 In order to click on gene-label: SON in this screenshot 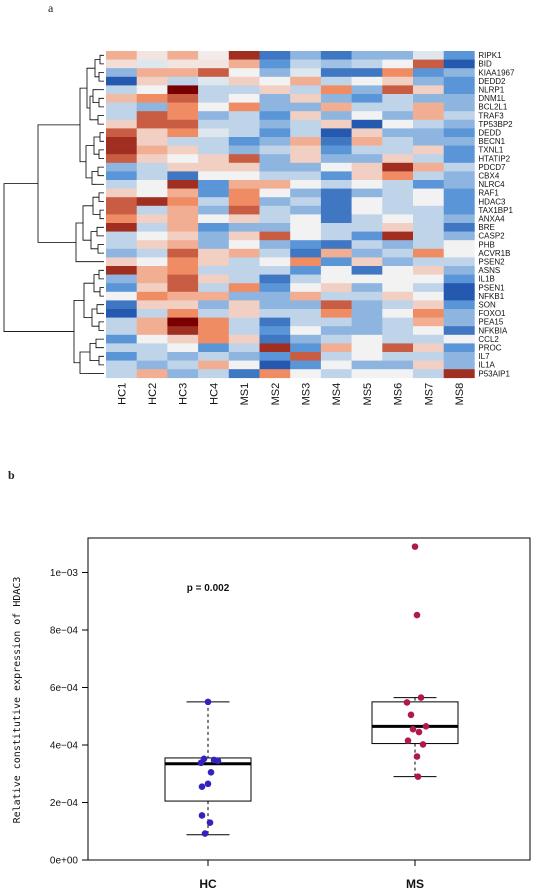, I will do `click(487, 305)`.